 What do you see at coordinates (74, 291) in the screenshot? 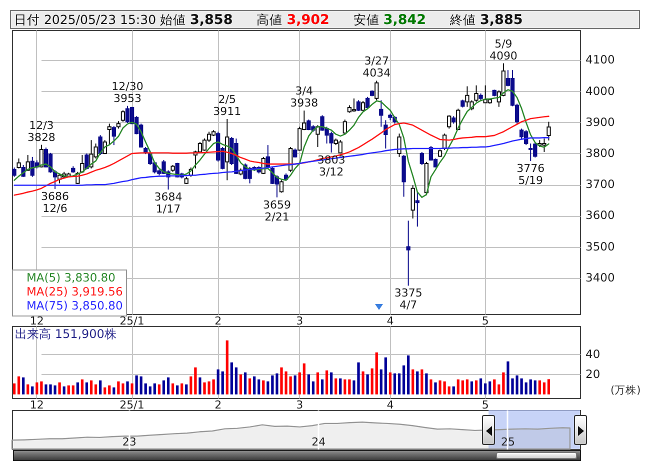
I see `text: MA(25) 3,919.56` at bounding box center [74, 291].